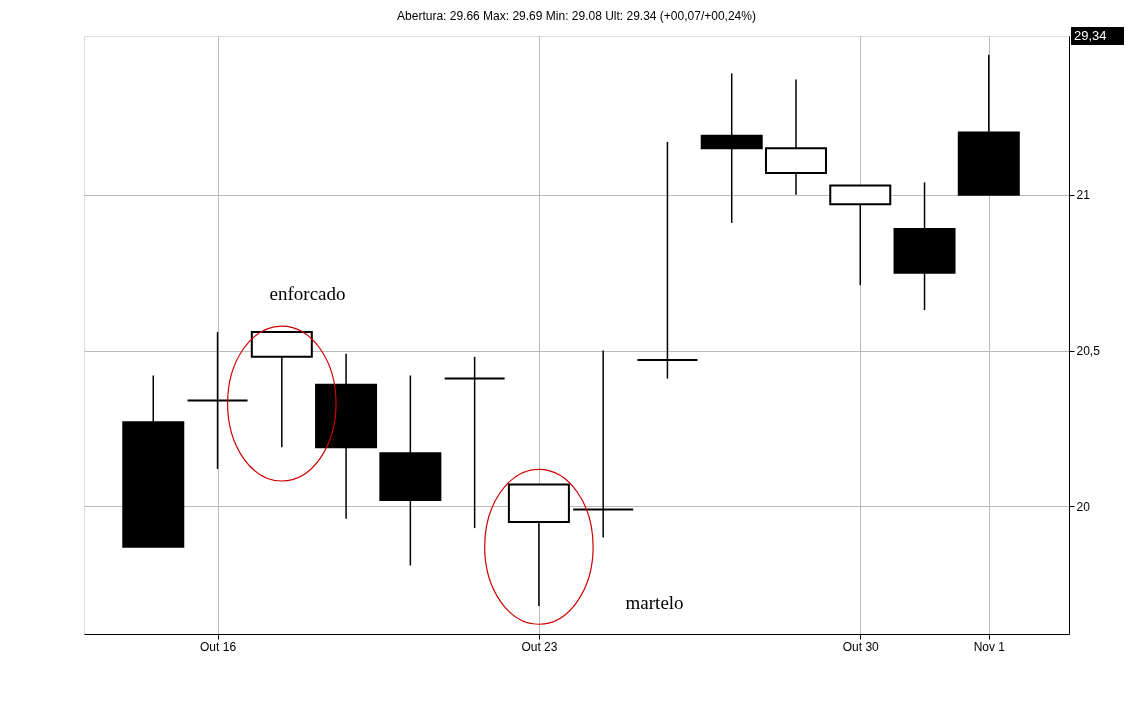 Image resolution: width=1132 pixels, height=720 pixels. Describe the element at coordinates (861, 646) in the screenshot. I see `x-tick-label: Out 30` at that location.